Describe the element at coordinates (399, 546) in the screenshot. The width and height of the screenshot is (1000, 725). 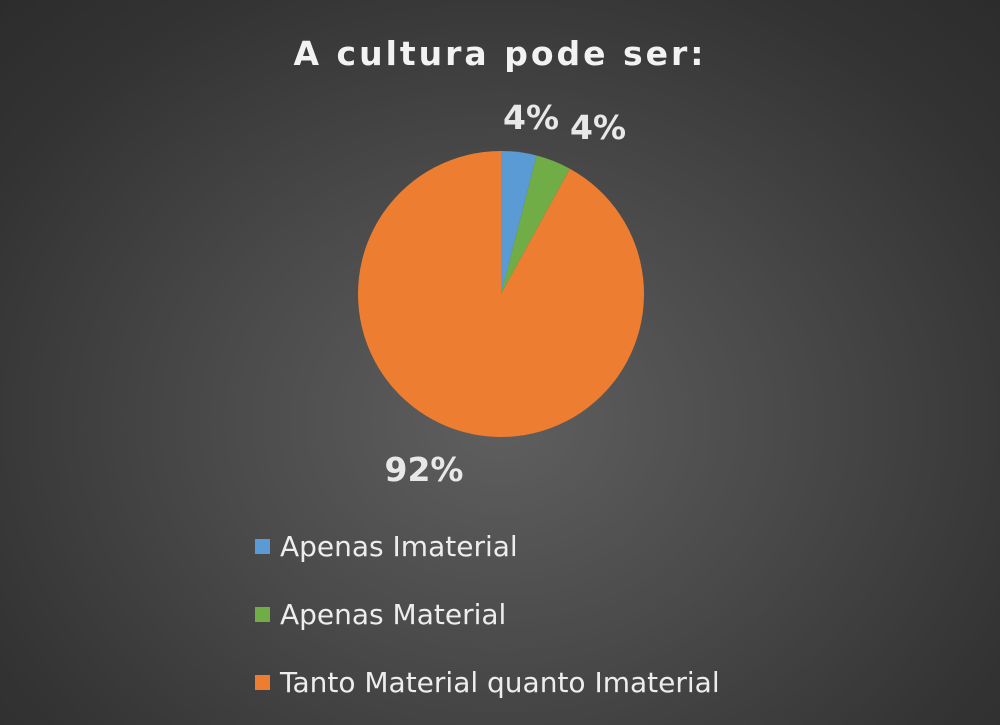
I see `legend-label: Apenas Imaterial` at that location.